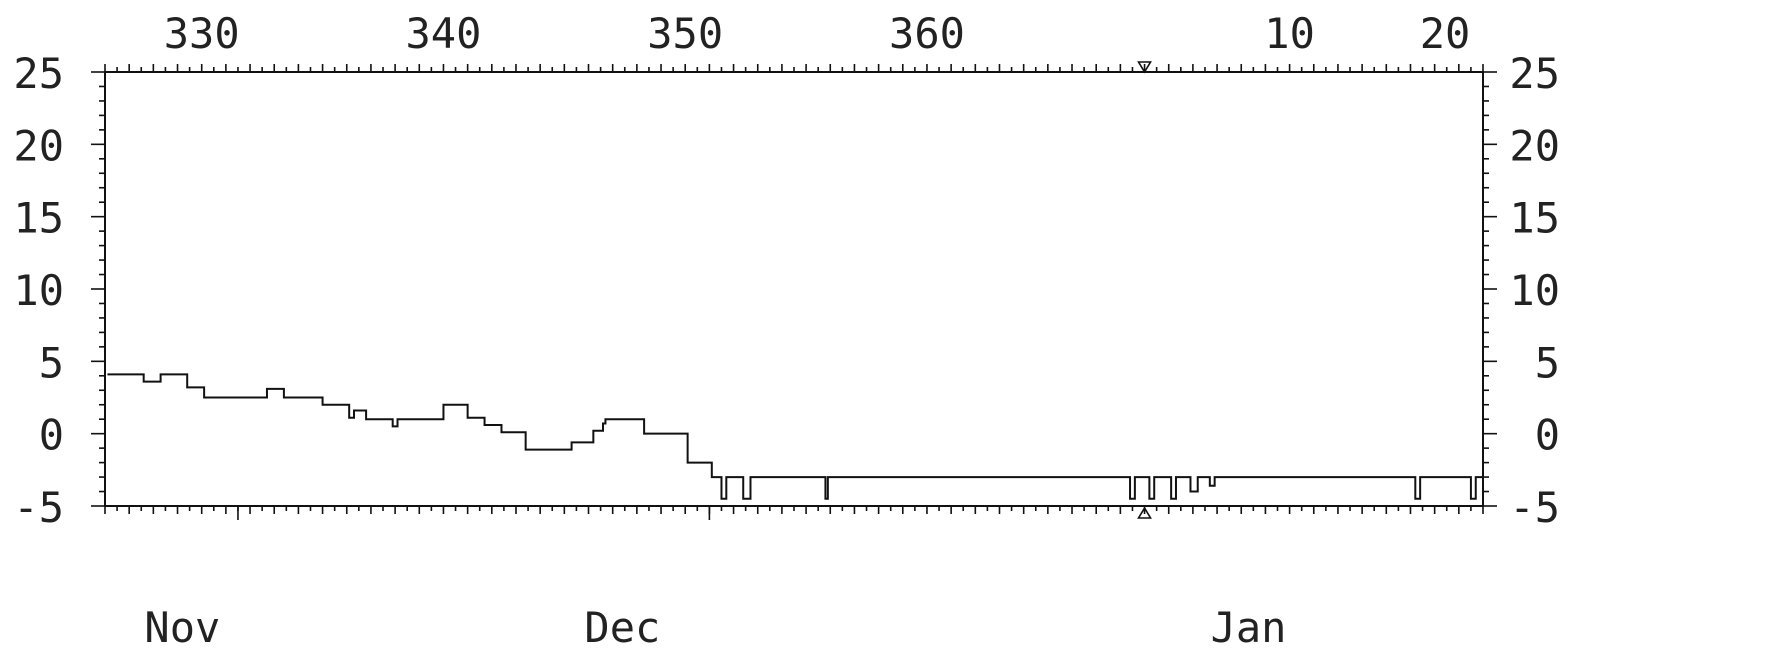 This screenshot has height=653, width=1781. What do you see at coordinates (1547, 362) in the screenshot?
I see `y-tick-label-right: 5` at bounding box center [1547, 362].